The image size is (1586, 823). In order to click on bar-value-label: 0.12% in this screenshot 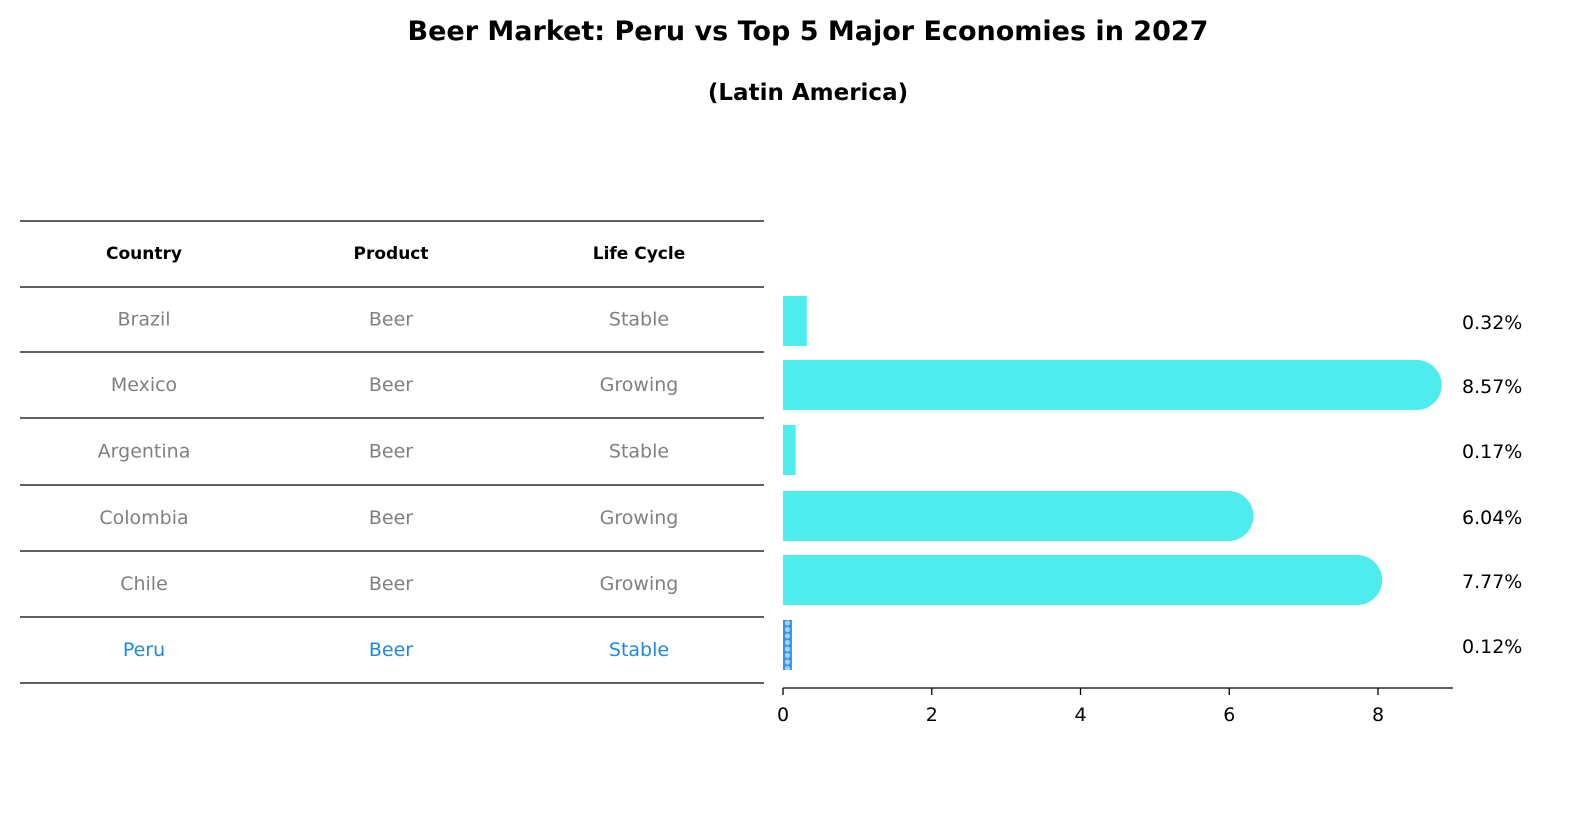, I will do `click(1492, 647)`.